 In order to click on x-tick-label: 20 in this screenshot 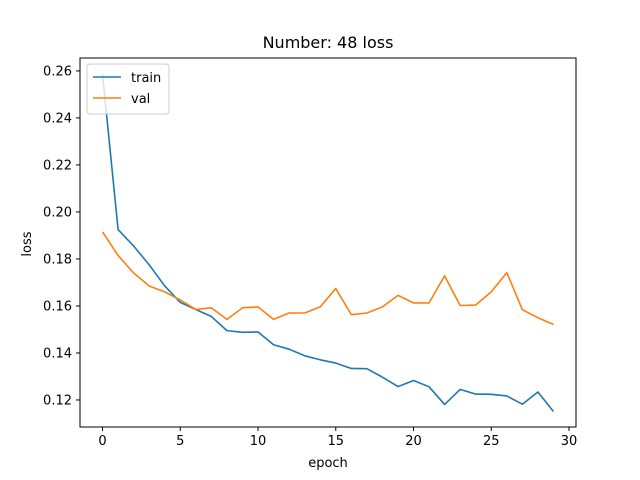, I will do `click(413, 441)`.